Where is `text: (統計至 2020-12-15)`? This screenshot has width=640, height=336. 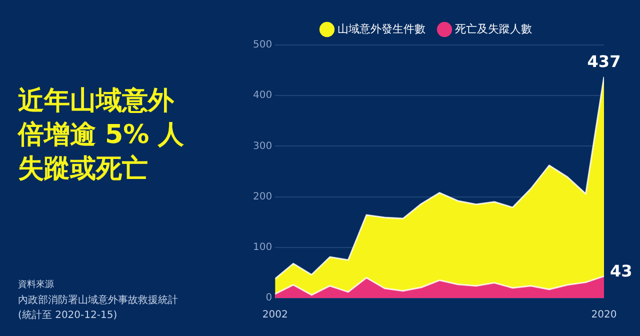
text: (統計至 2020-12-15) is located at coordinates (68, 315).